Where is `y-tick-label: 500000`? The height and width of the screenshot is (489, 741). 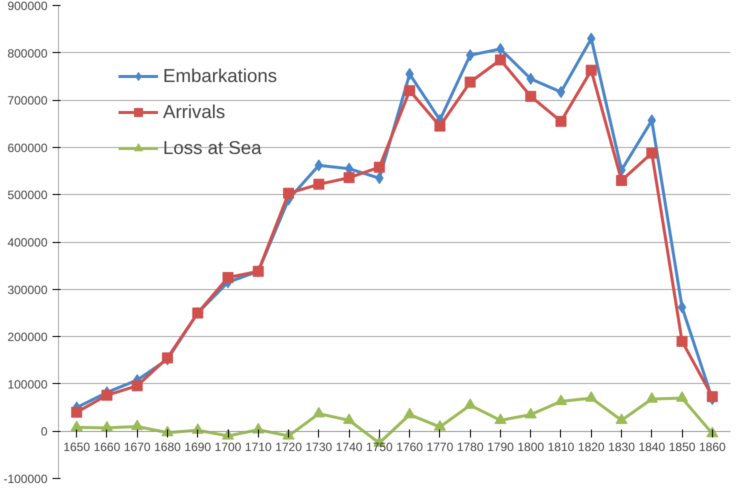 y-tick-label: 500000 is located at coordinates (27, 195).